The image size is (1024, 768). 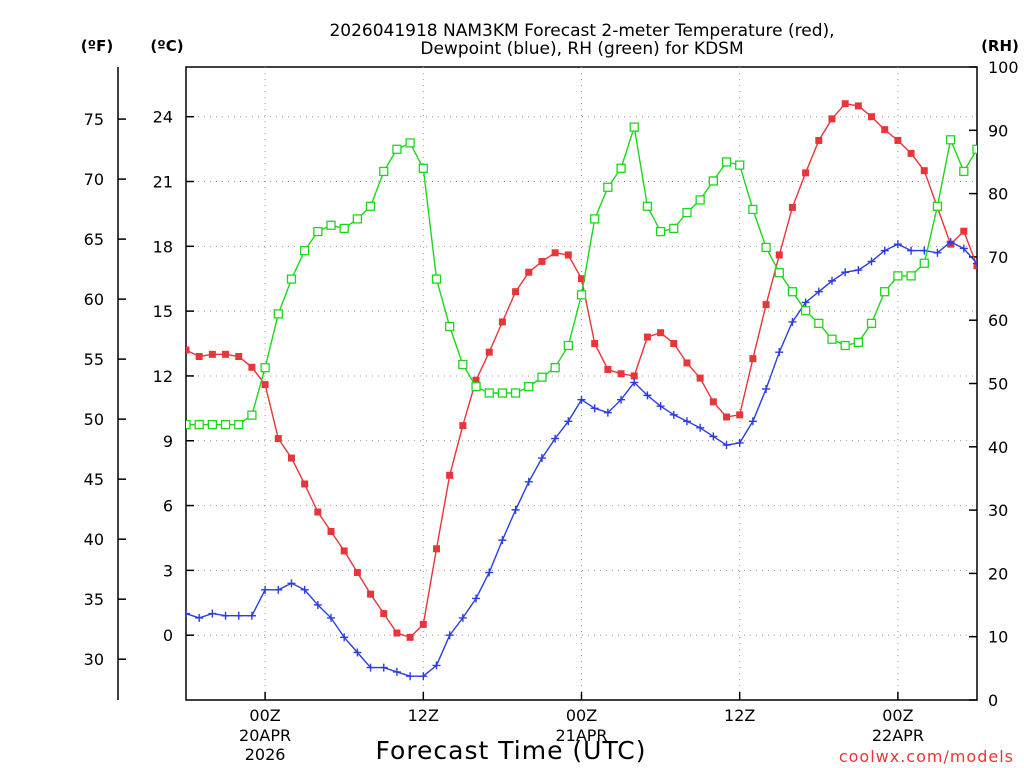 I want to click on fahrenheit-tick-label: 30, so click(x=94, y=659).